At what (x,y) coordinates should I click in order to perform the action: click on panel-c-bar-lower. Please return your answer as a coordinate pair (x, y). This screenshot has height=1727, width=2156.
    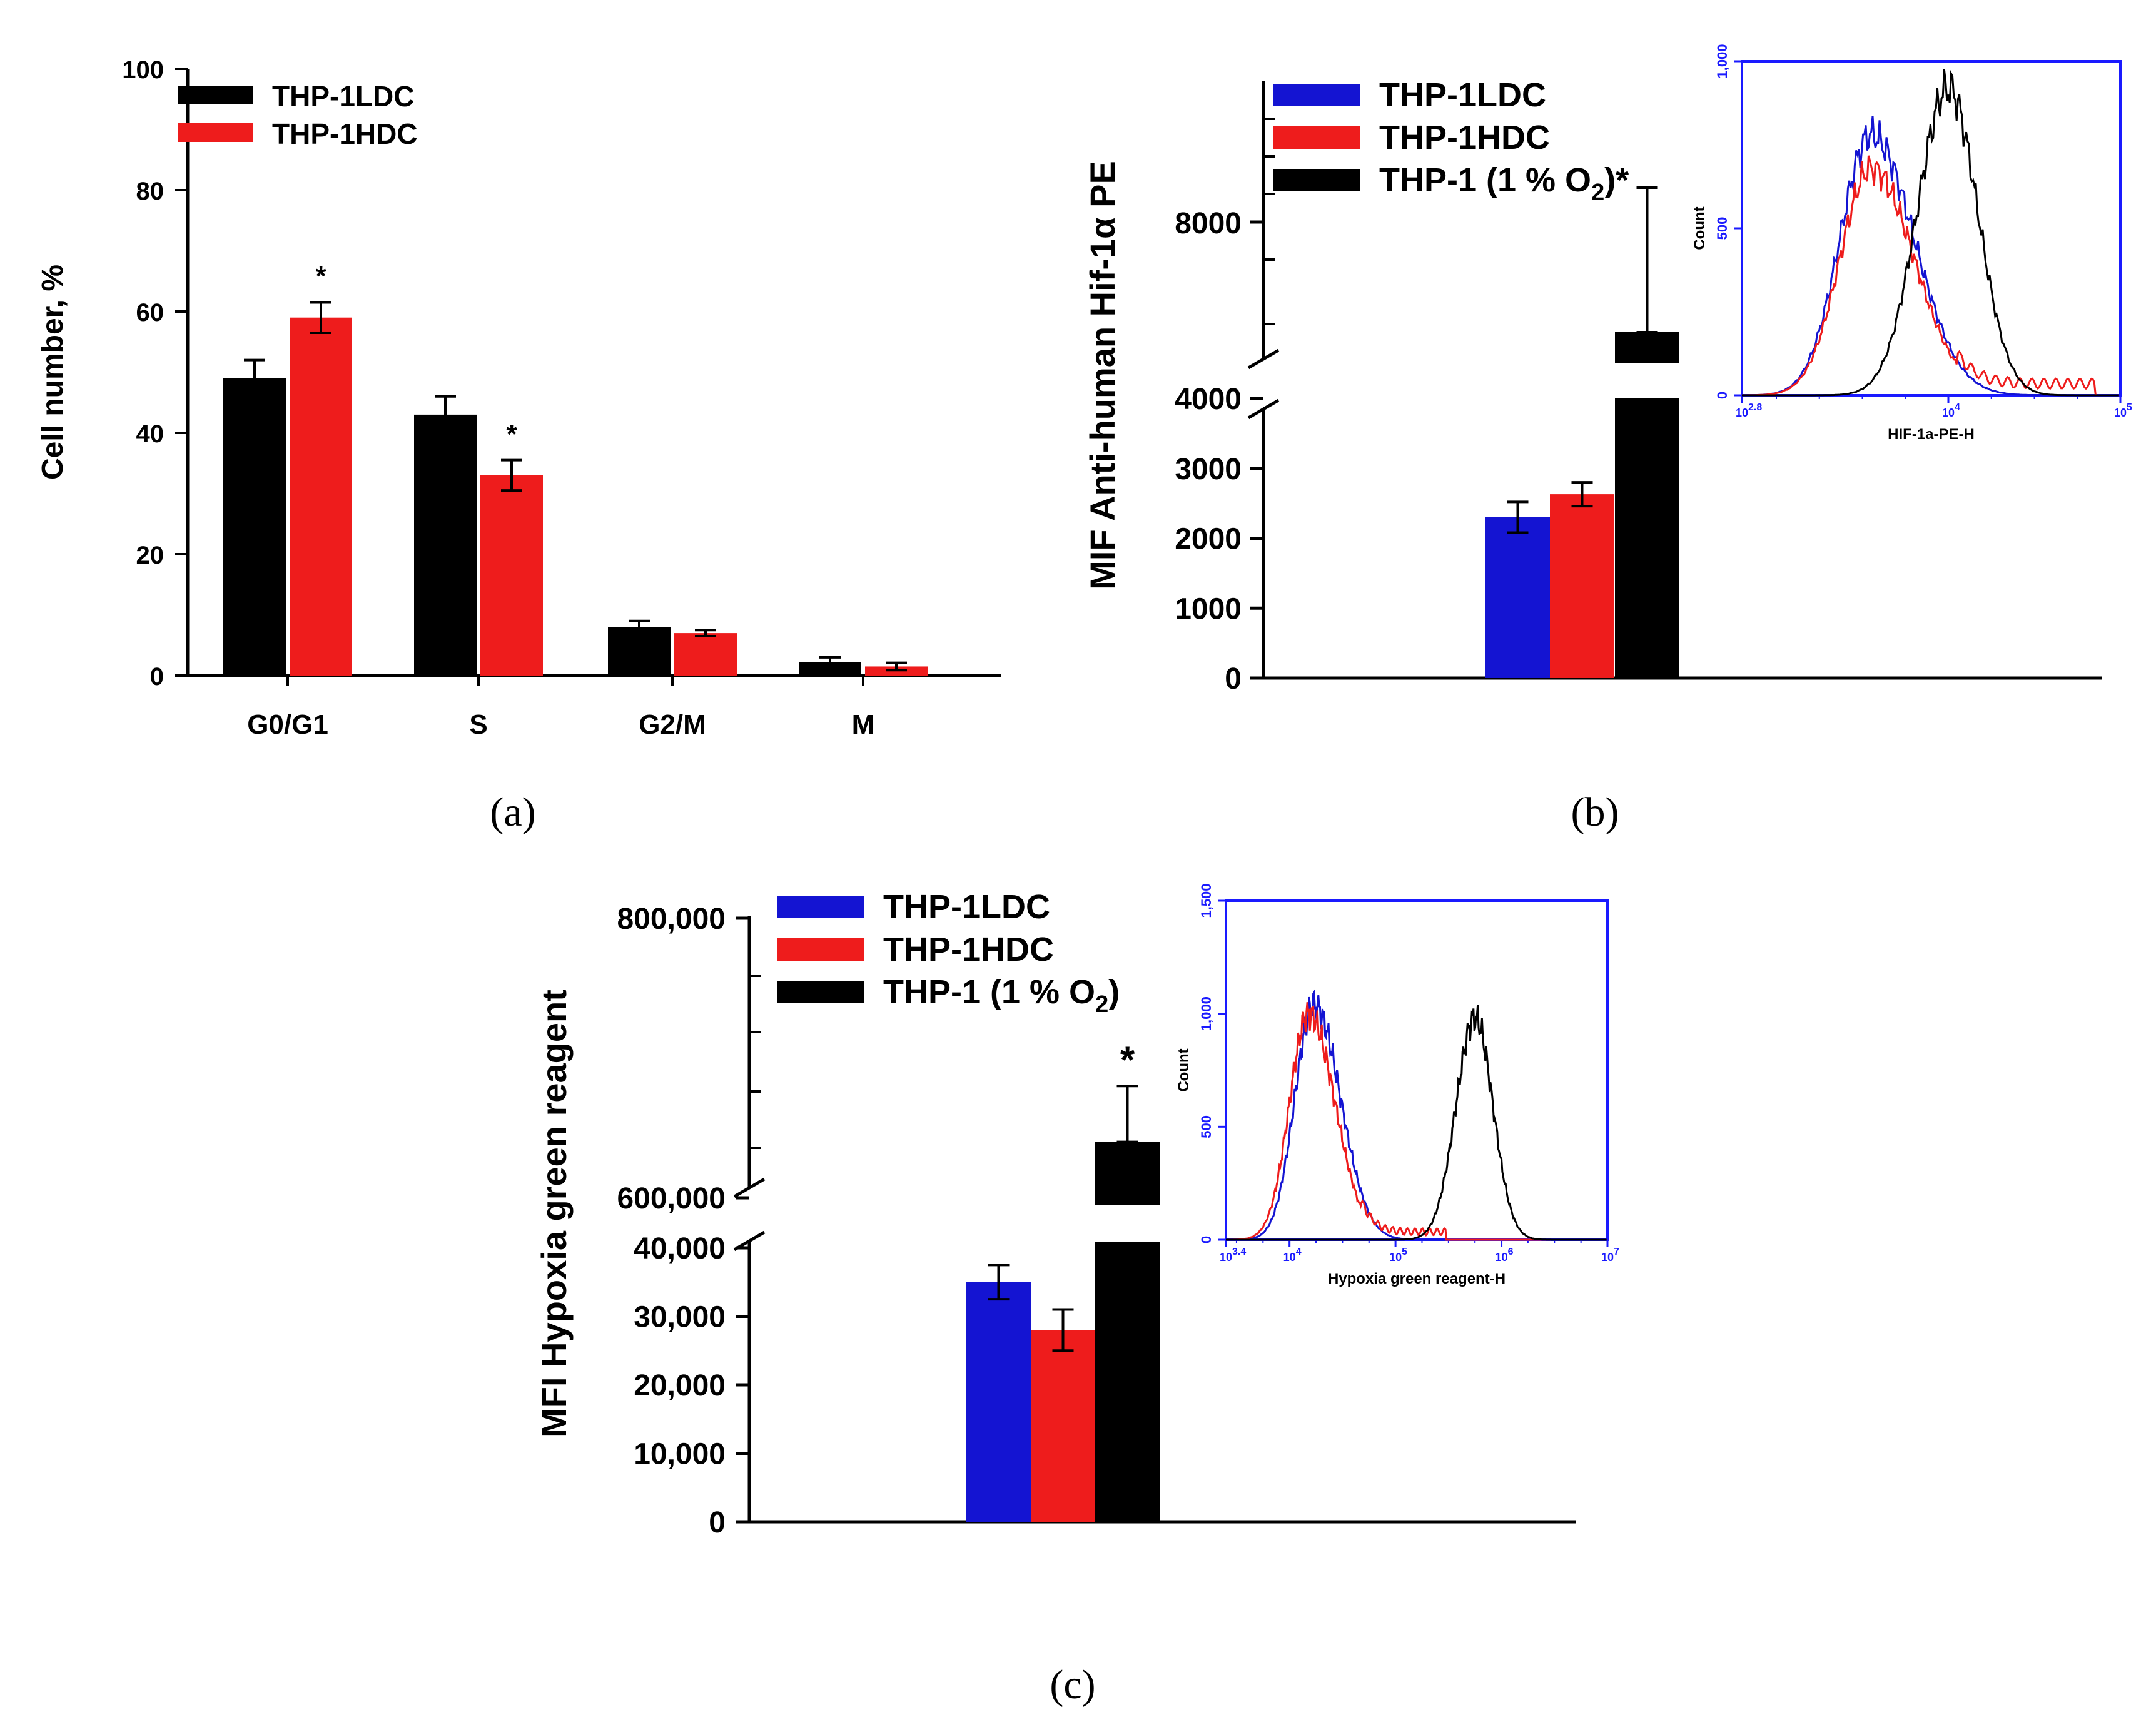
    Looking at the image, I should click on (1127, 1382).